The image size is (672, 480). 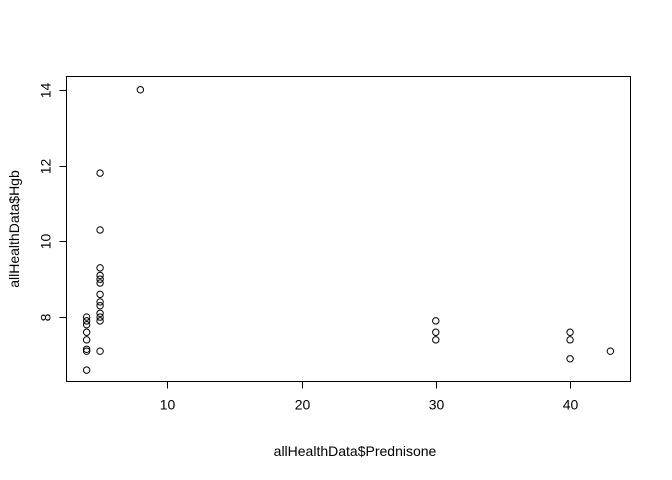 I want to click on y-tick-label: 12, so click(x=46, y=167).